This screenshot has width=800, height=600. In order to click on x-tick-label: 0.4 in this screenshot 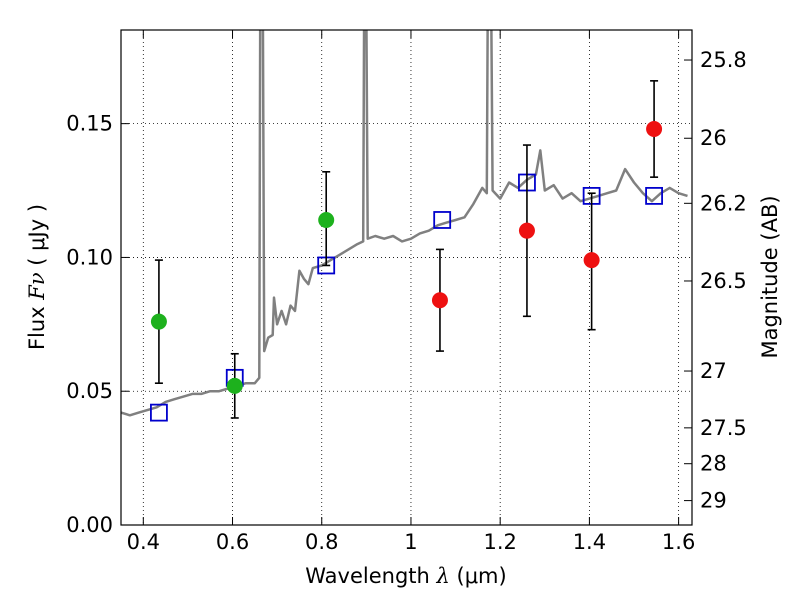, I will do `click(143, 542)`.